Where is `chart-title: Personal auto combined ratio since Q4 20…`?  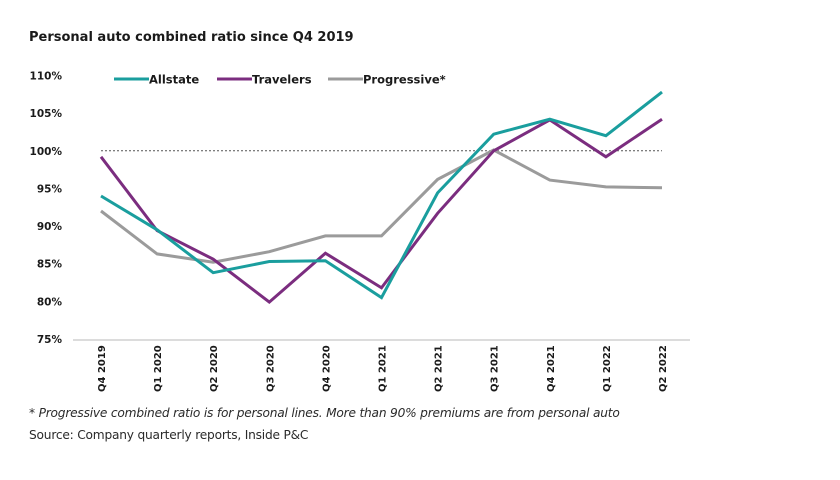
chart-title: Personal auto combined ratio since Q4 20… is located at coordinates (191, 37).